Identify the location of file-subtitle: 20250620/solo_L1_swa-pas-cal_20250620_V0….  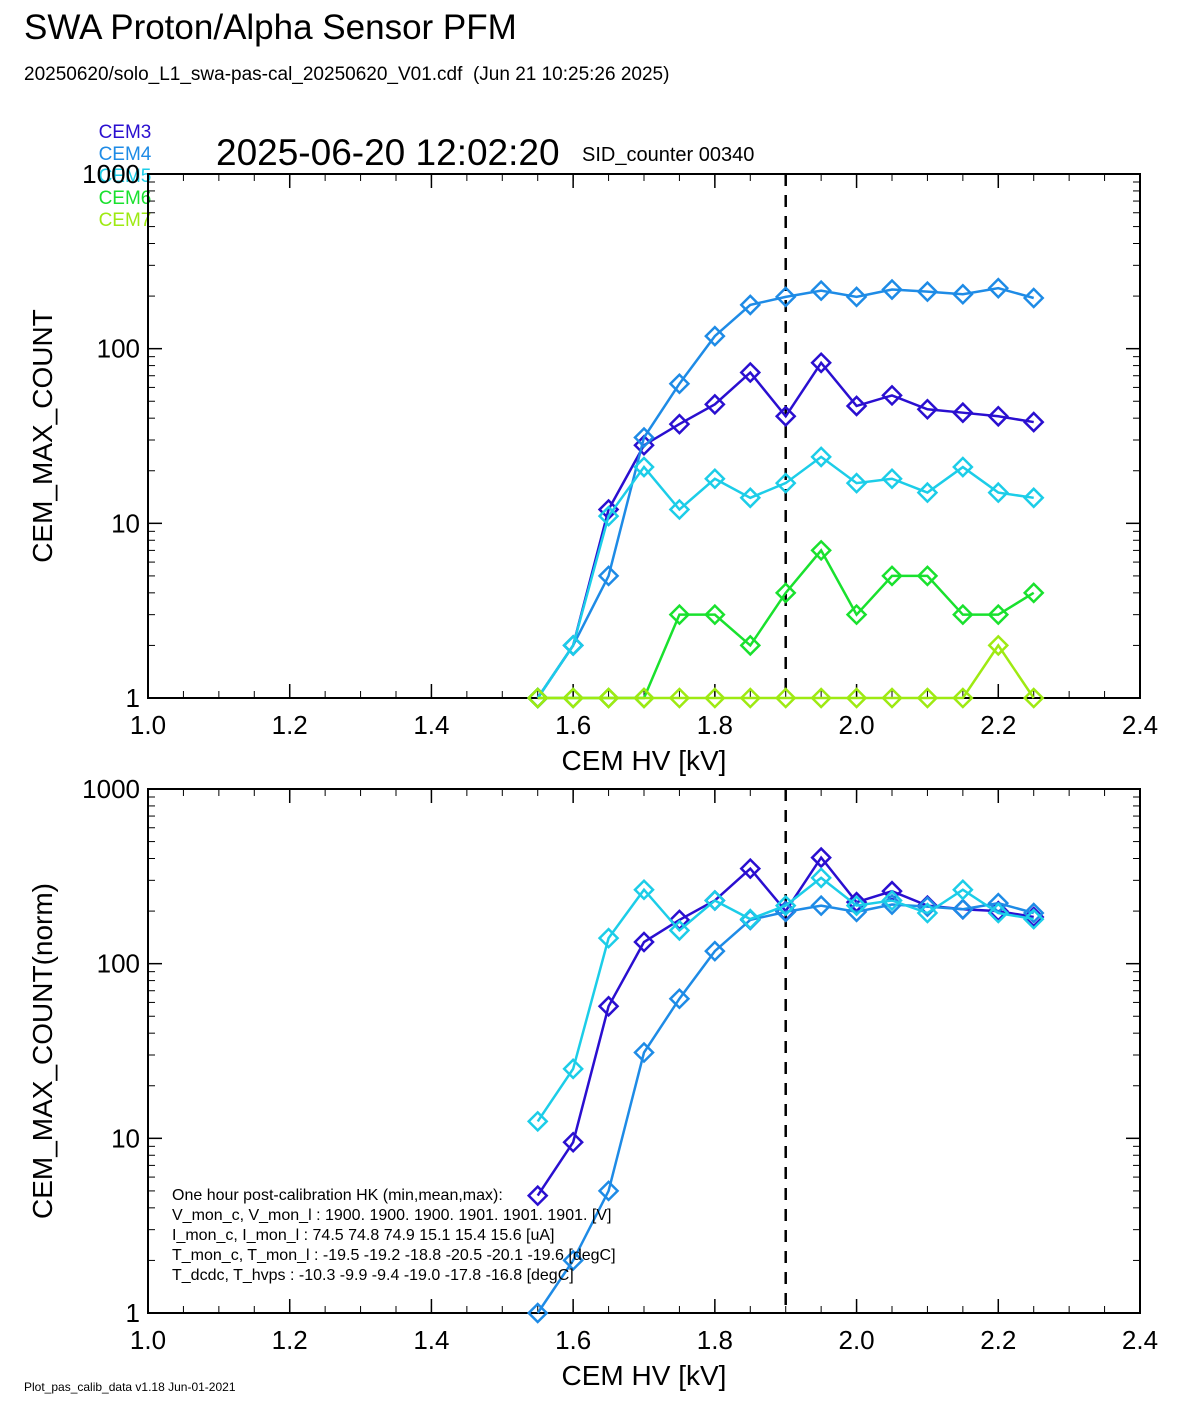
(347, 74).